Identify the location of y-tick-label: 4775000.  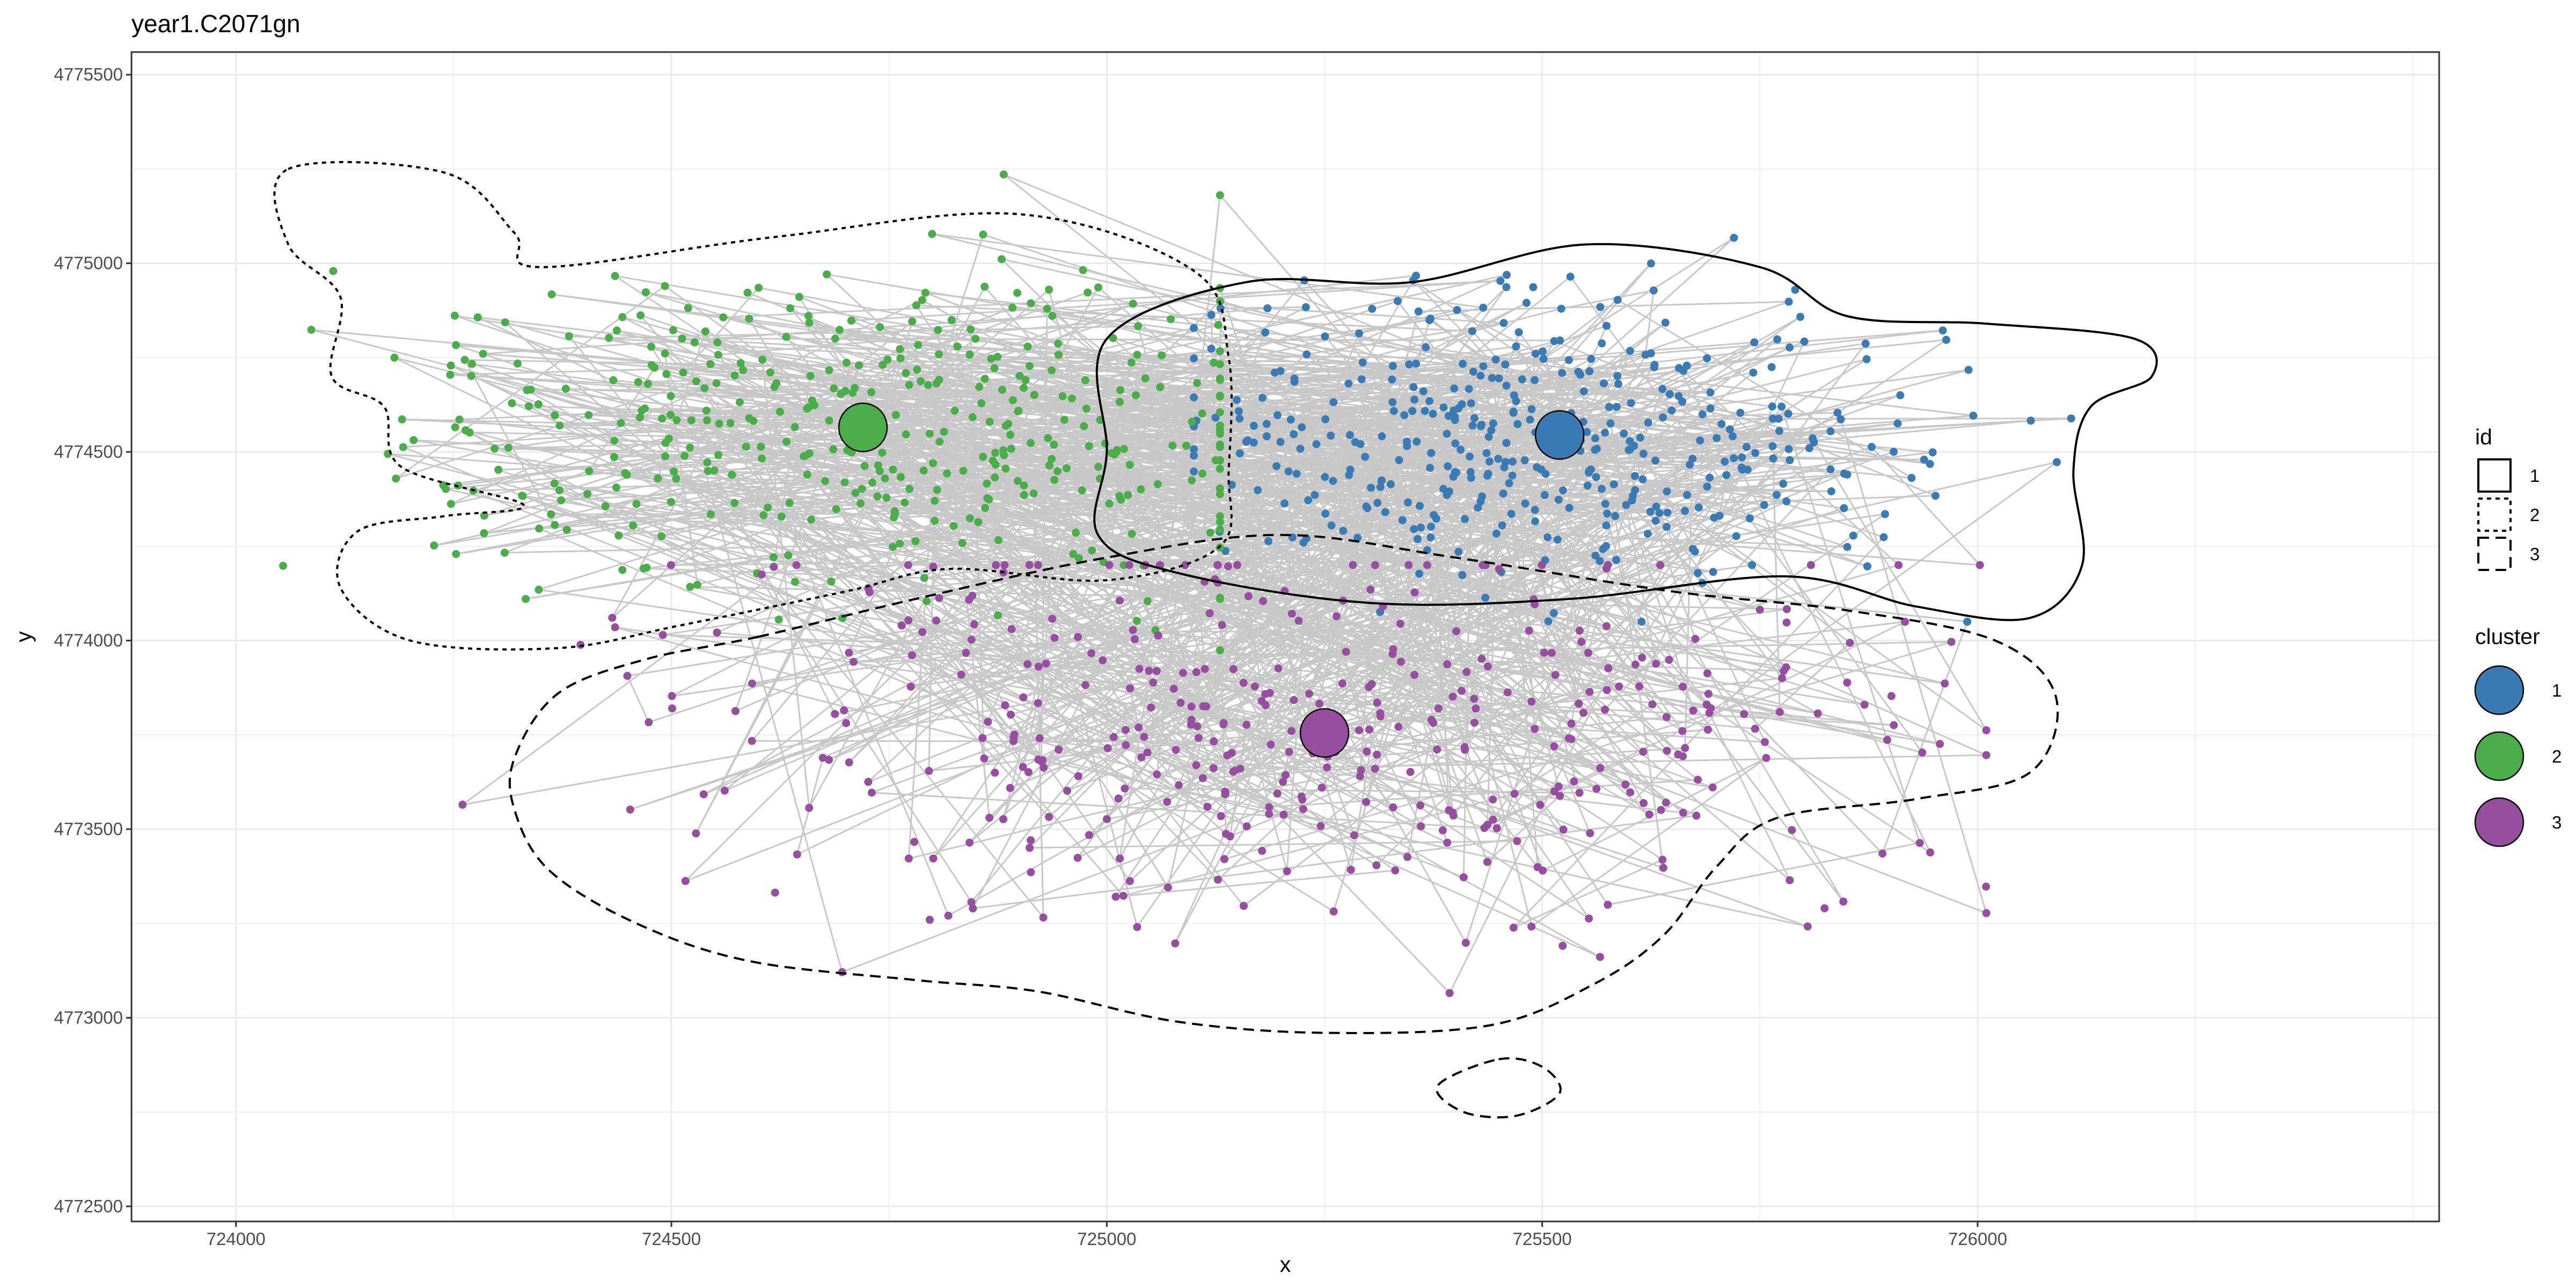
(88, 263).